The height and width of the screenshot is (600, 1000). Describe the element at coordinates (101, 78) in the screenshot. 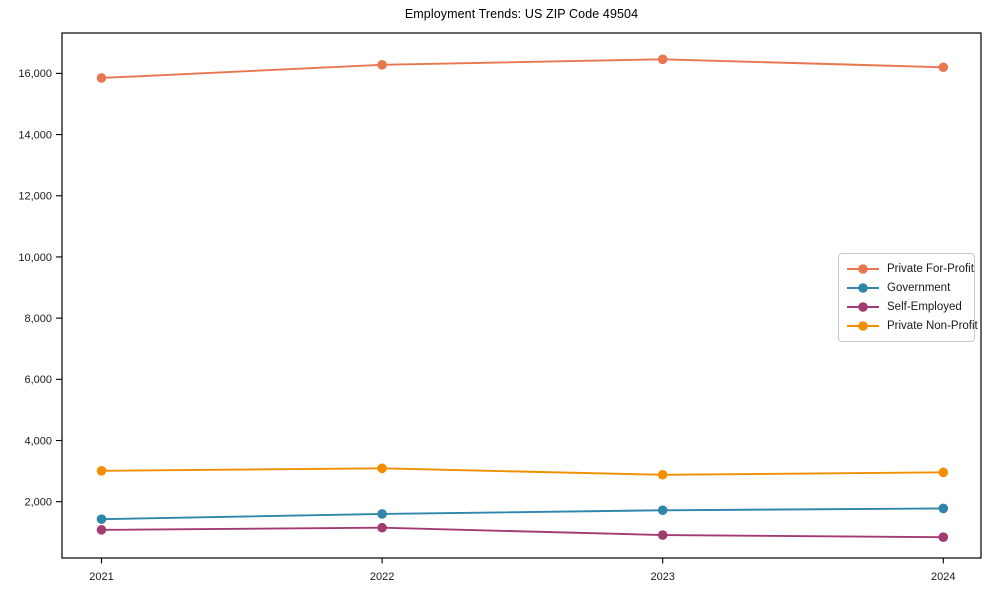

I see `data-point-private-for-profit-2021` at that location.